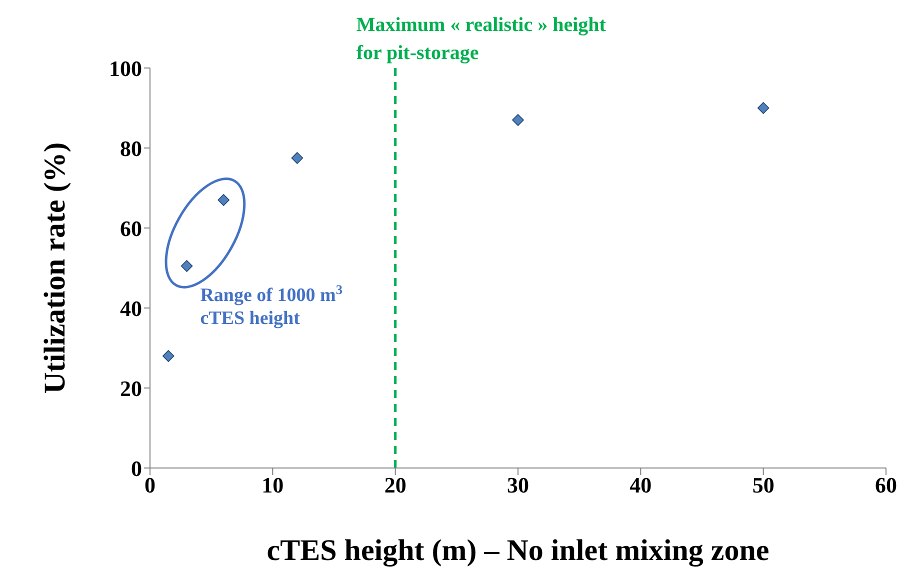 This screenshot has height=575, width=912. Describe the element at coordinates (131, 388) in the screenshot. I see `y-tick-label: 20` at that location.